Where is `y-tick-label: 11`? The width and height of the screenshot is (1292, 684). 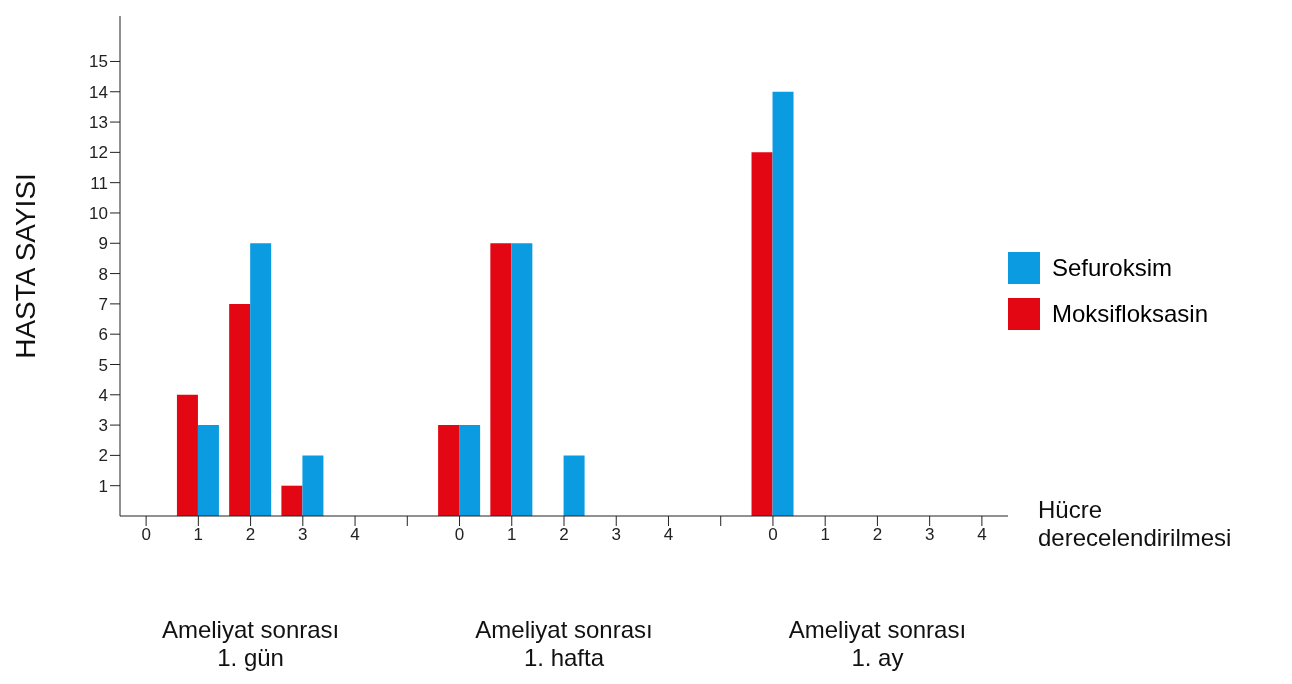
y-tick-label: 11 is located at coordinates (99, 183).